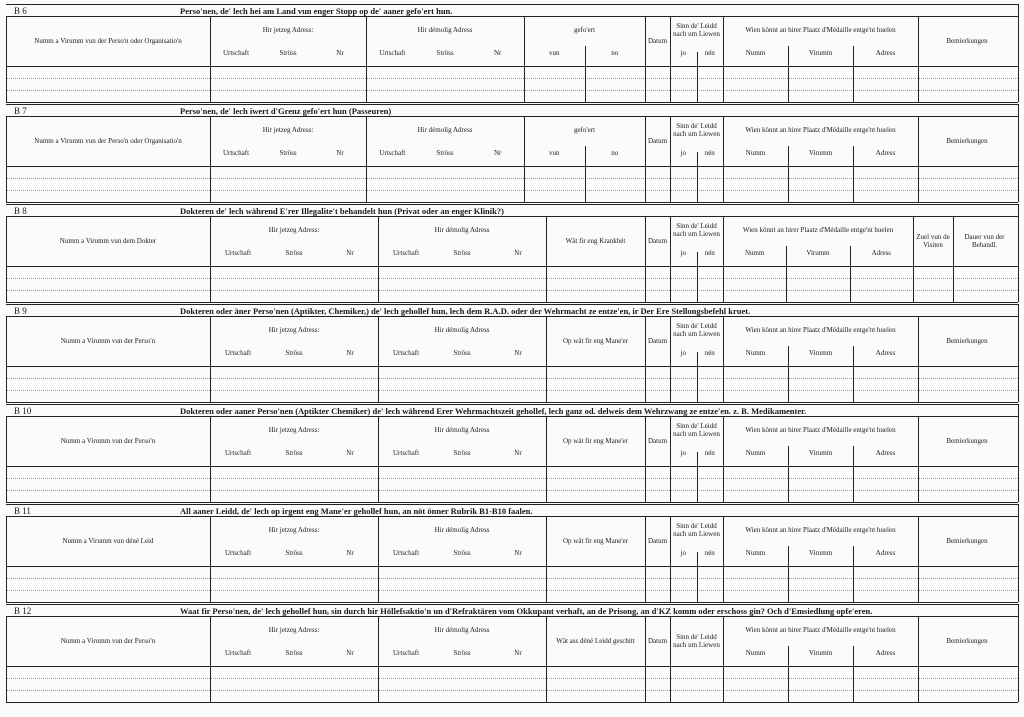 The image size is (1024, 717). What do you see at coordinates (657, 141) in the screenshot?
I see `column-header: Datum` at bounding box center [657, 141].